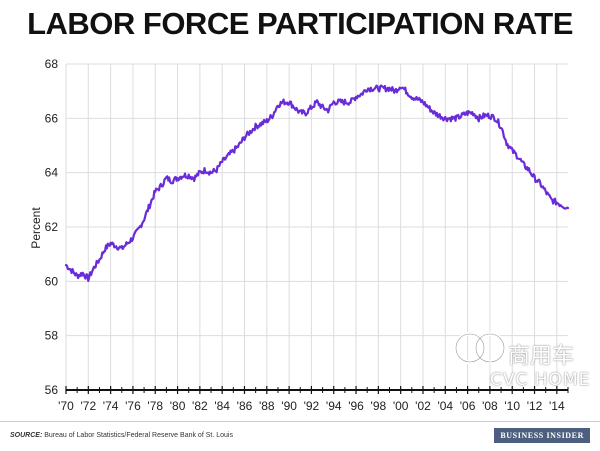 The width and height of the screenshot is (600, 451). Describe the element at coordinates (267, 406) in the screenshot. I see `x-tick-label: '88` at that location.